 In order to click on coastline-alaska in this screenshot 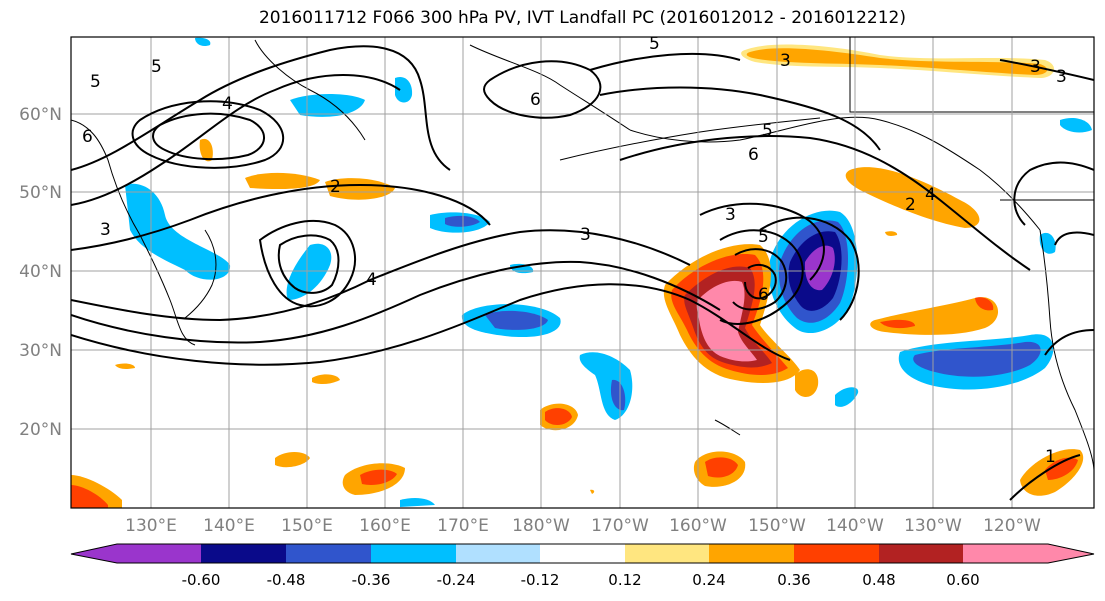, I will do `click(835, 173)`.